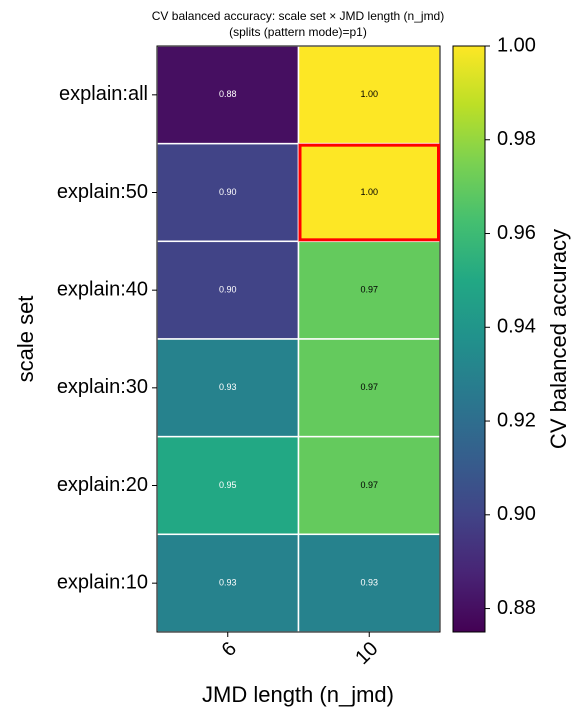  Describe the element at coordinates (102, 192) in the screenshot. I see `y-tick-label: explain:50` at that location.